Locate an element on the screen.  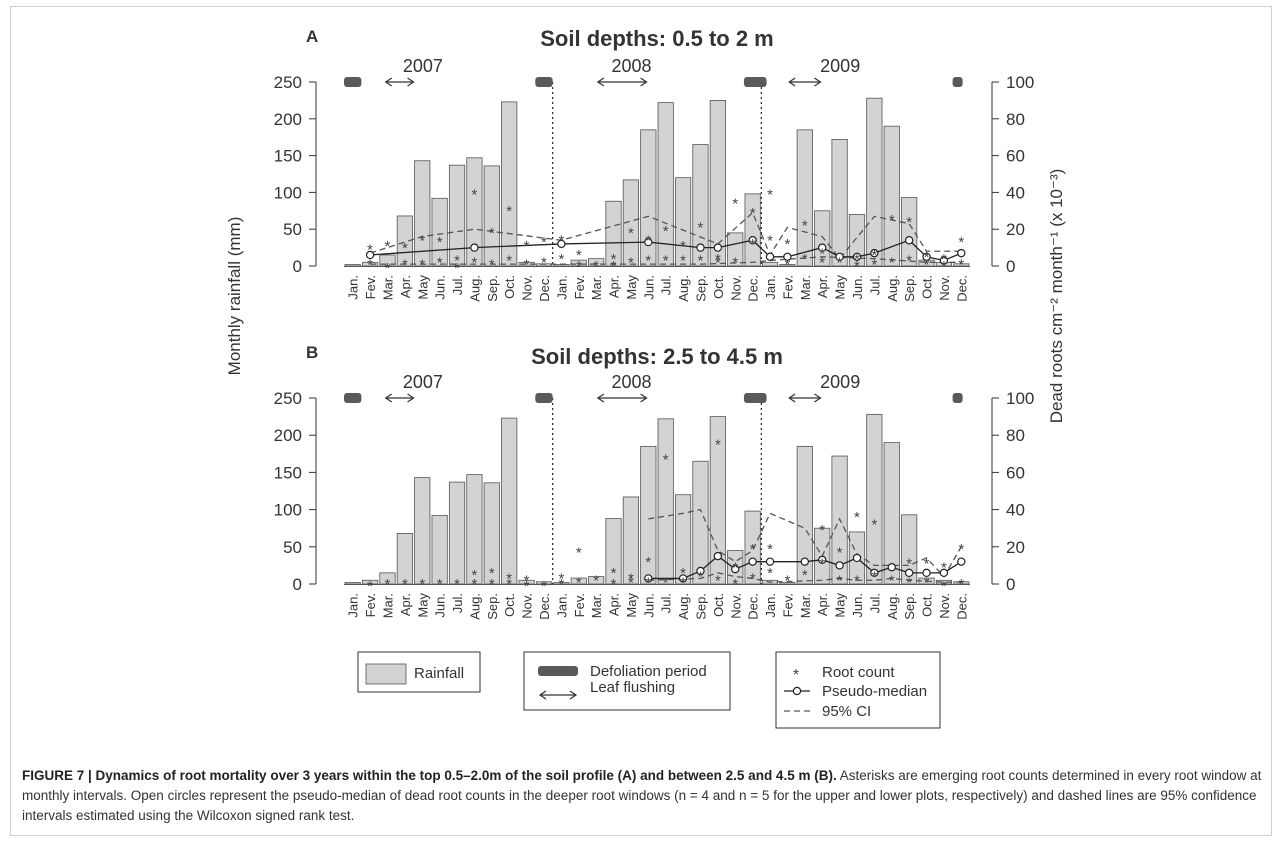
y-tick-label-left: 150 is located at coordinates (288, 156).